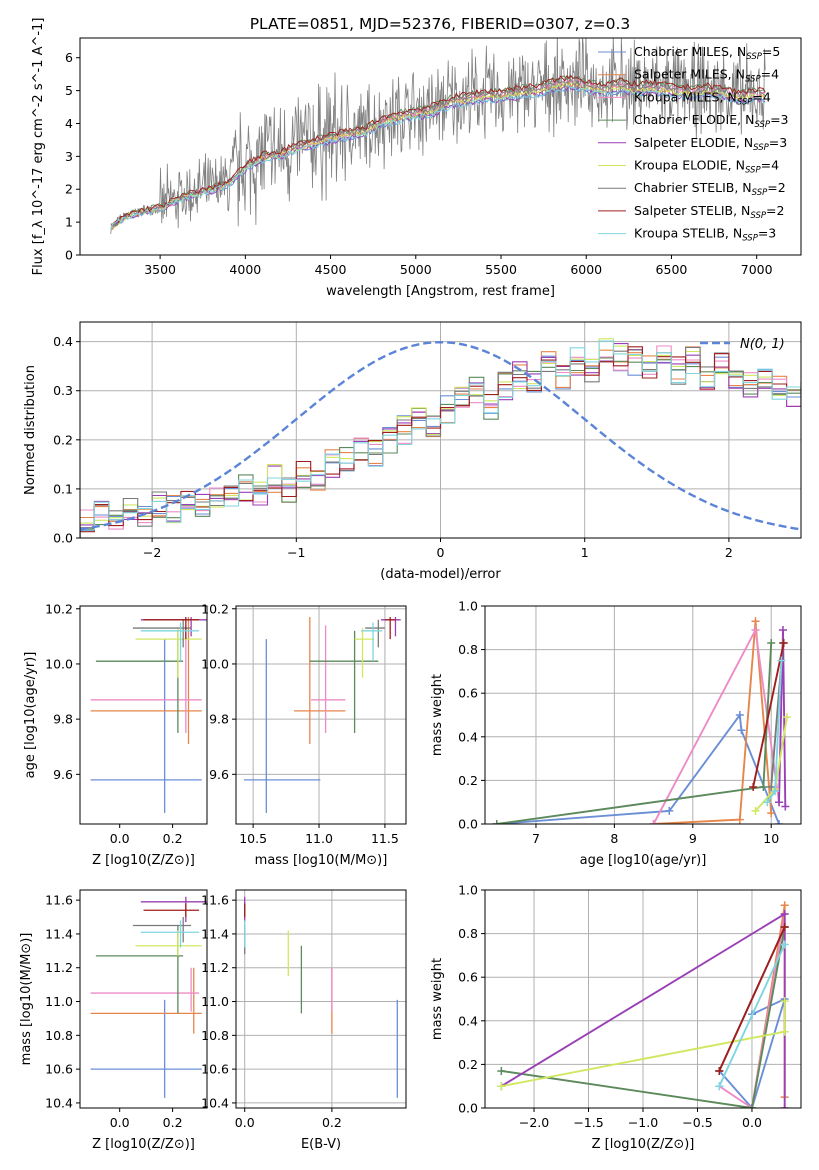 Image resolution: width=819 pixels, height=1170 pixels. What do you see at coordinates (762, 344) in the screenshot?
I see `legend-label-gauss: N(0, 1)` at bounding box center [762, 344].